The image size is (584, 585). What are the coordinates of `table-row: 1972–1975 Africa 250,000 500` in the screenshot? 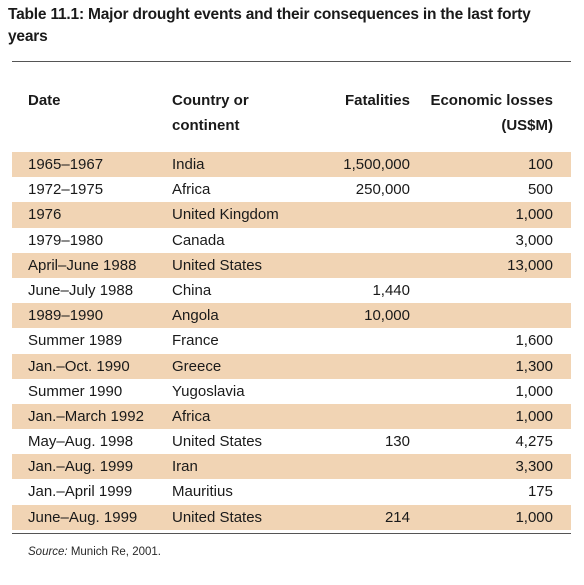 It's located at (291, 189).